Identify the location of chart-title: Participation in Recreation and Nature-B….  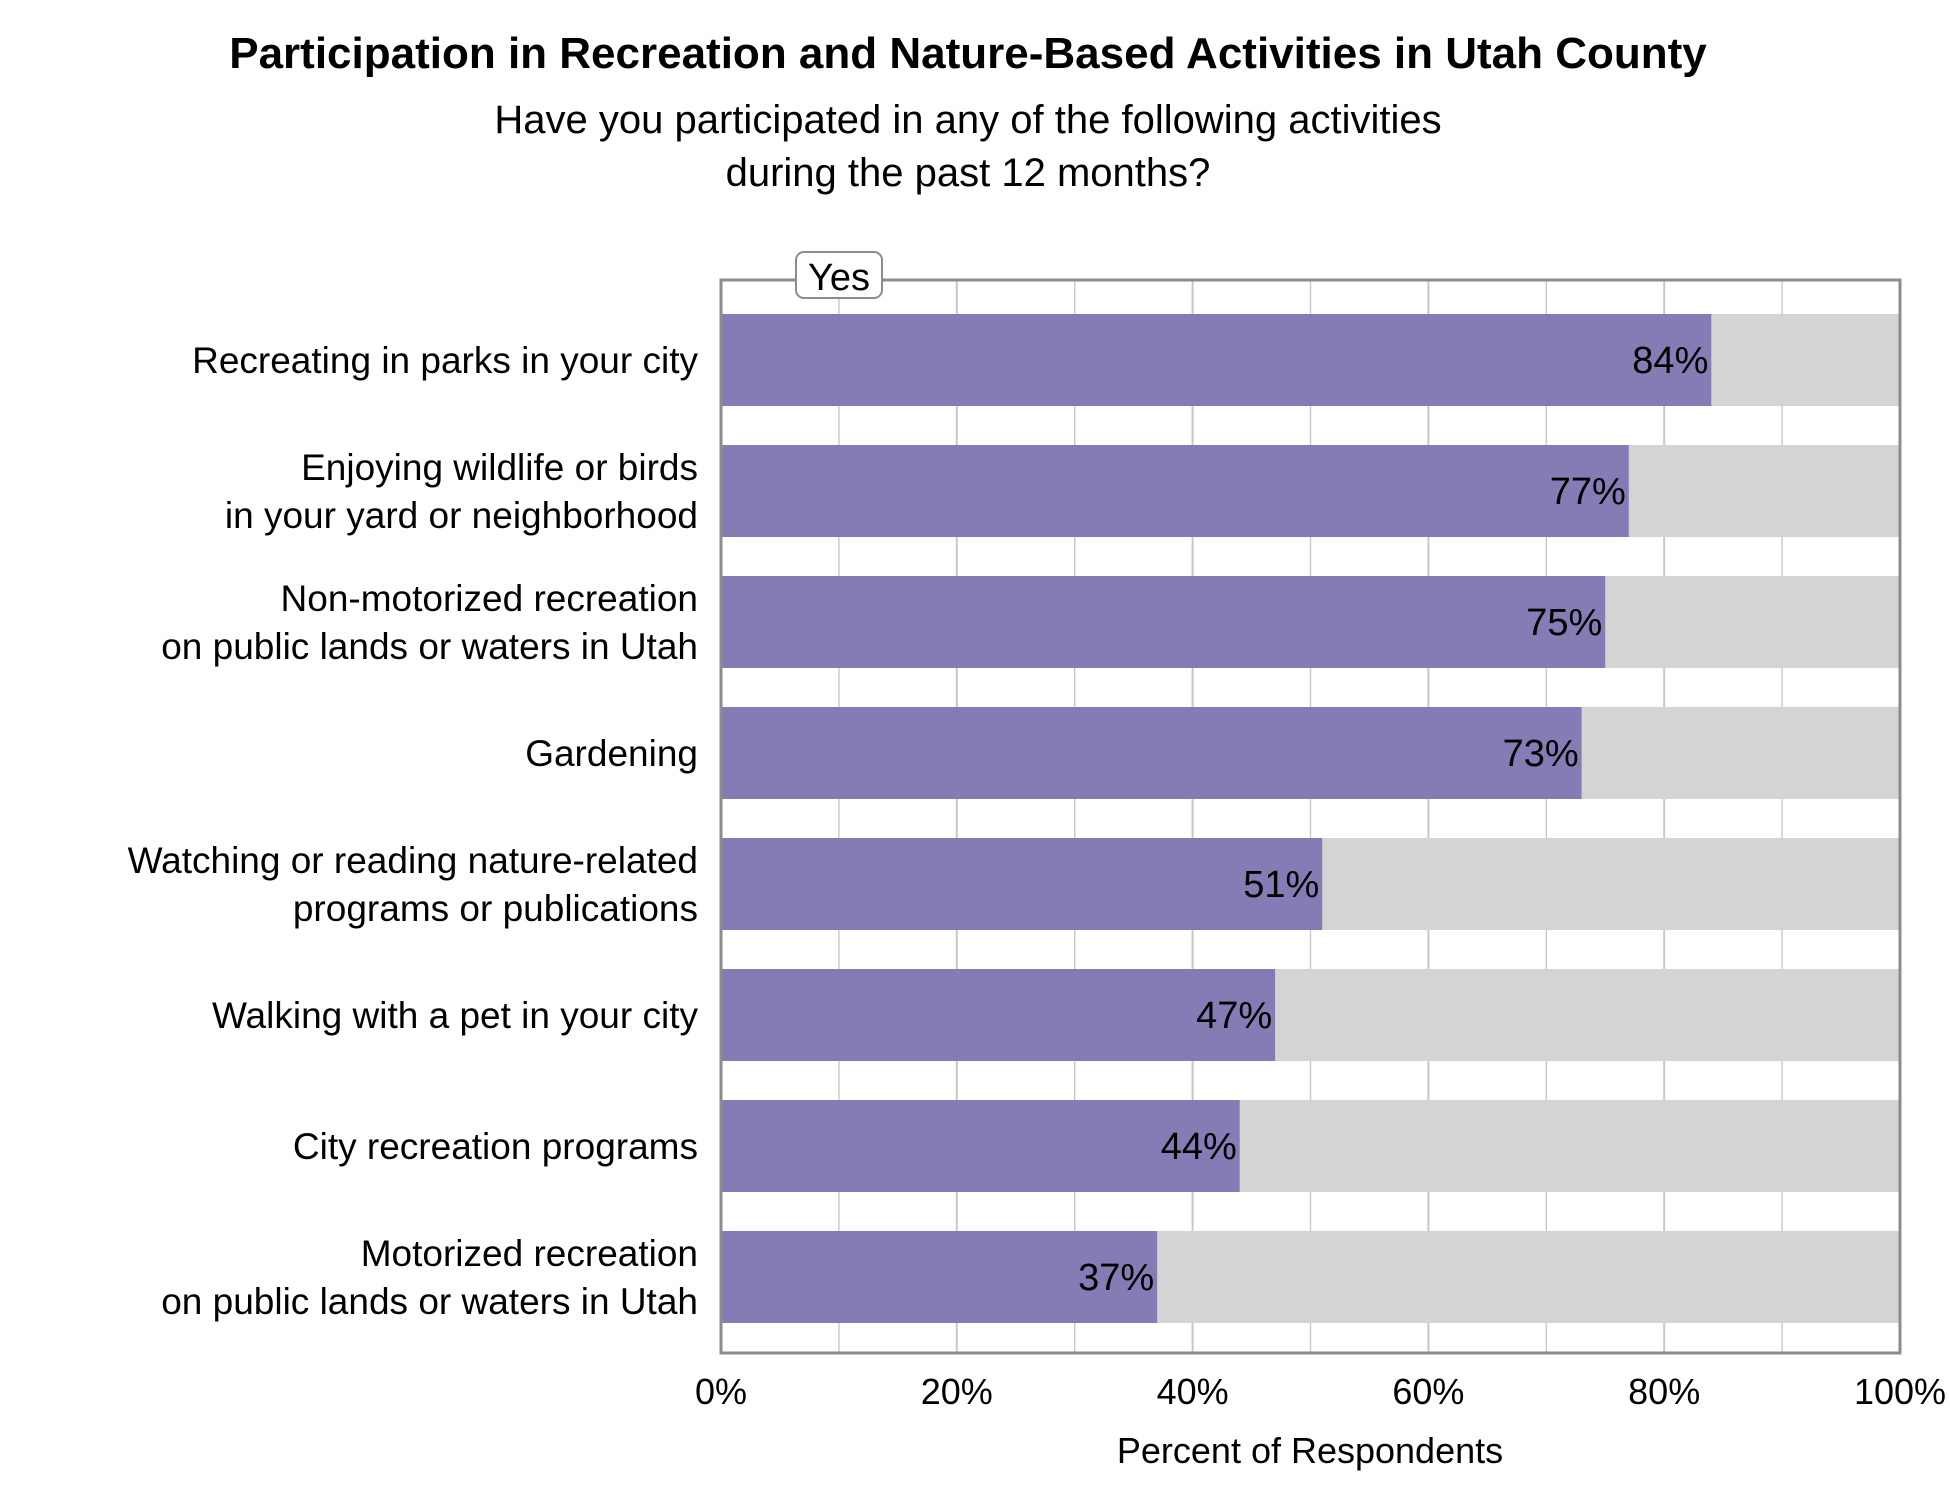
(968, 53).